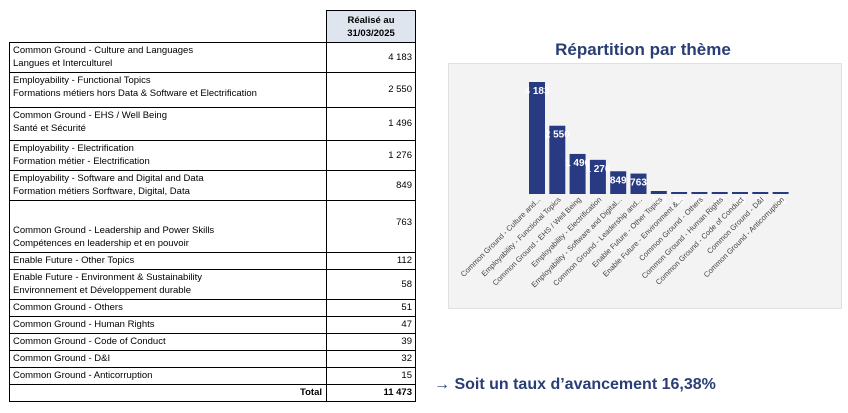 Image resolution: width=848 pixels, height=413 pixels. Describe the element at coordinates (81, 161) in the screenshot. I see `row-subtitle: Formation métier - Electrification` at that location.